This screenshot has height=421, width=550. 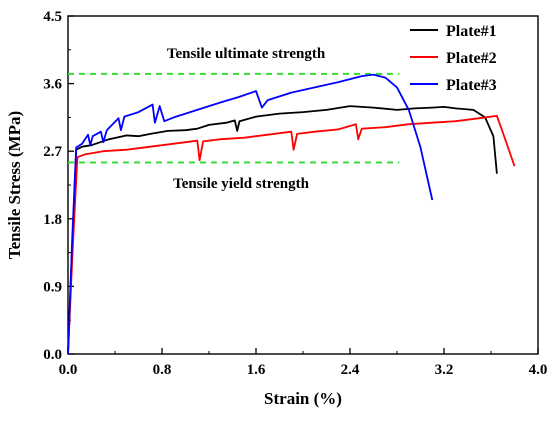 I want to click on annotation-tys-label: Tensile yield strength, so click(x=241, y=184).